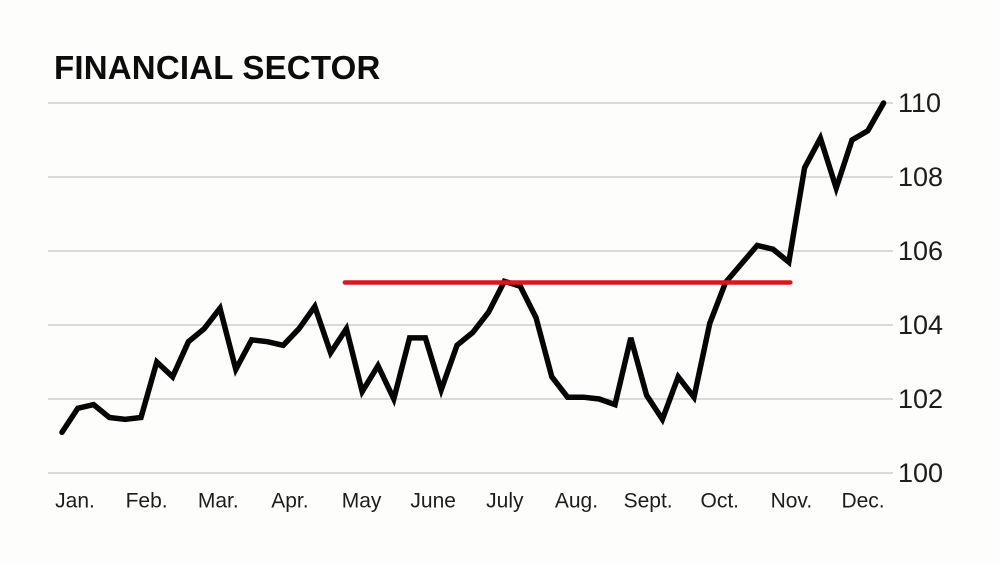 Image resolution: width=1000 pixels, height=563 pixels. Describe the element at coordinates (289, 501) in the screenshot. I see `x-axis-month-label: Apr.` at that location.